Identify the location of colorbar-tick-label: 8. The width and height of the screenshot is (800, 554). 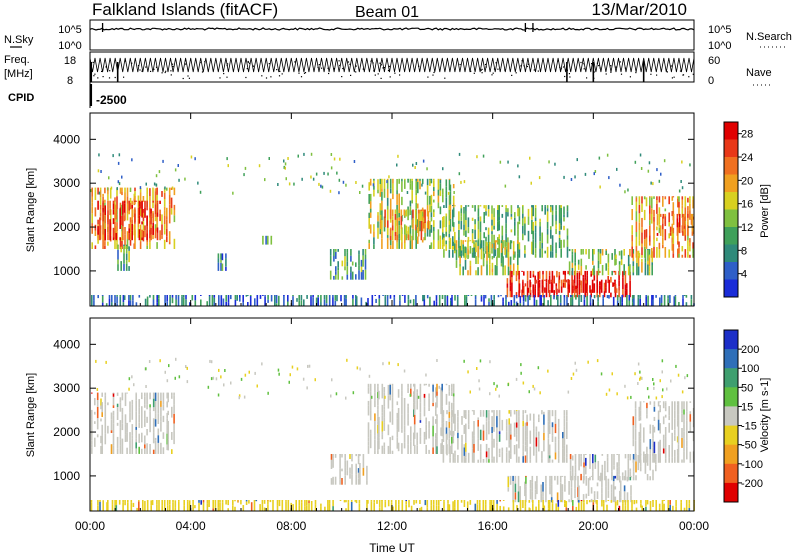
(744, 251).